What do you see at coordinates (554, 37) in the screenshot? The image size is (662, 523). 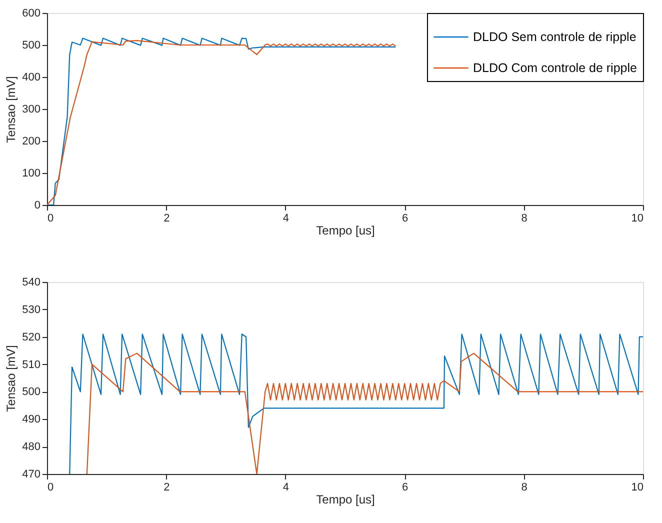 I see `legend-label: DLDO Sem controle de ripple` at bounding box center [554, 37].